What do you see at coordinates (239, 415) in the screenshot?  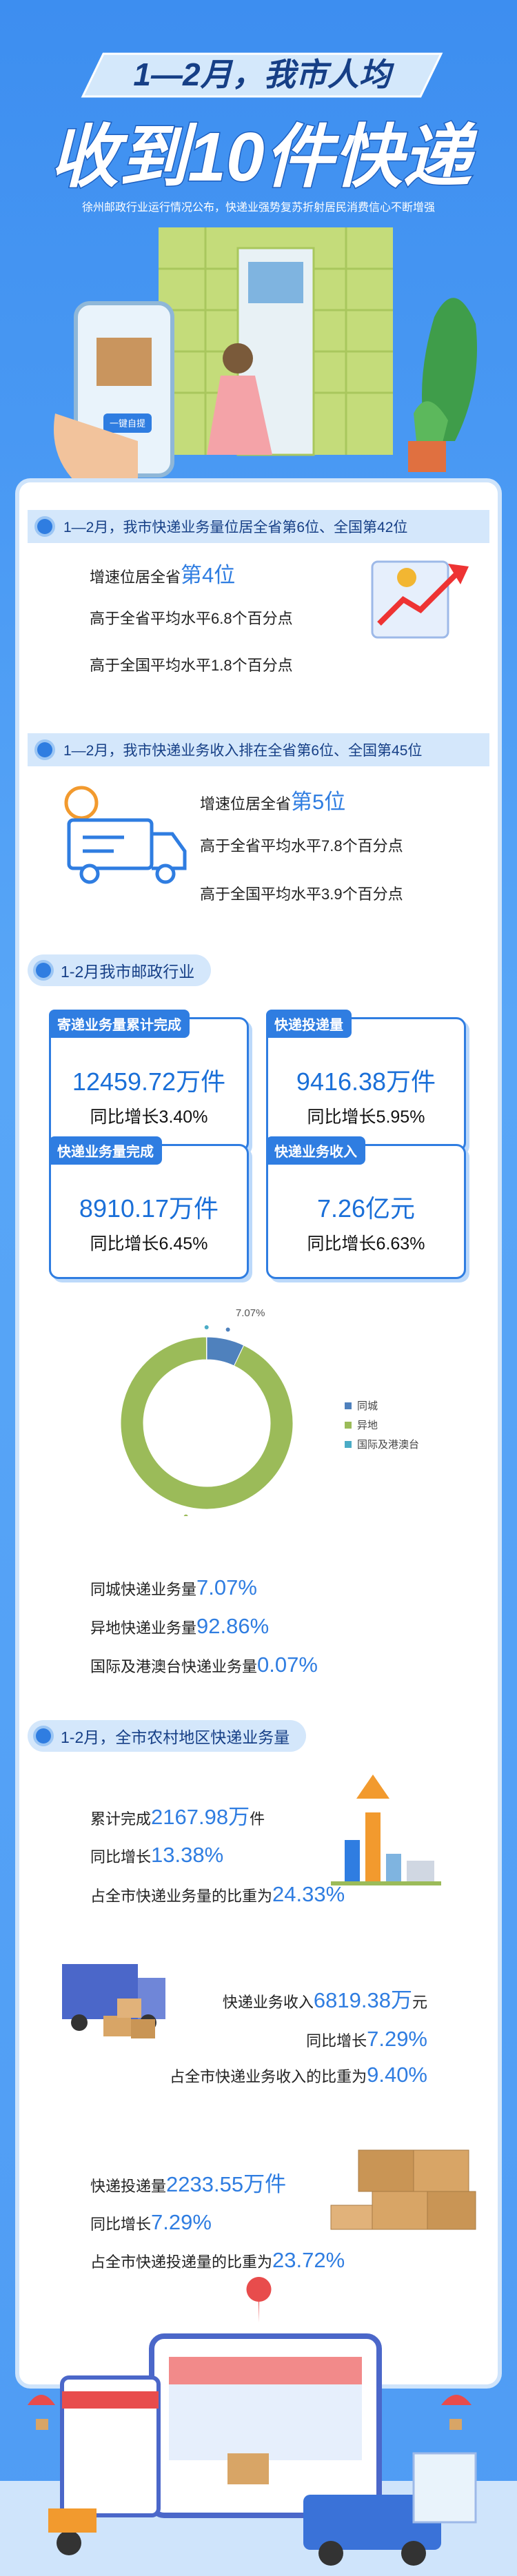 I see `person-body` at bounding box center [239, 415].